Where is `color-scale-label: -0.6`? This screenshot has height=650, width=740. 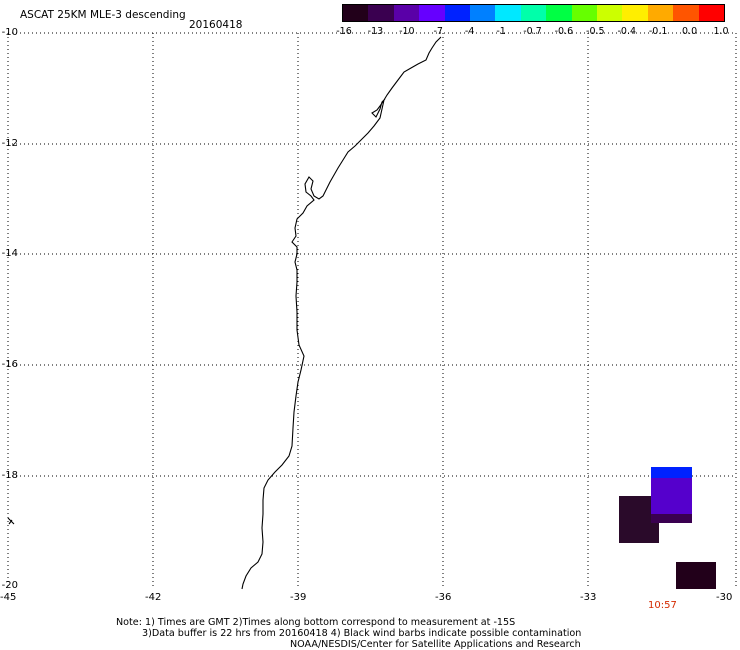 color-scale-label: -0.6 is located at coordinates (564, 31).